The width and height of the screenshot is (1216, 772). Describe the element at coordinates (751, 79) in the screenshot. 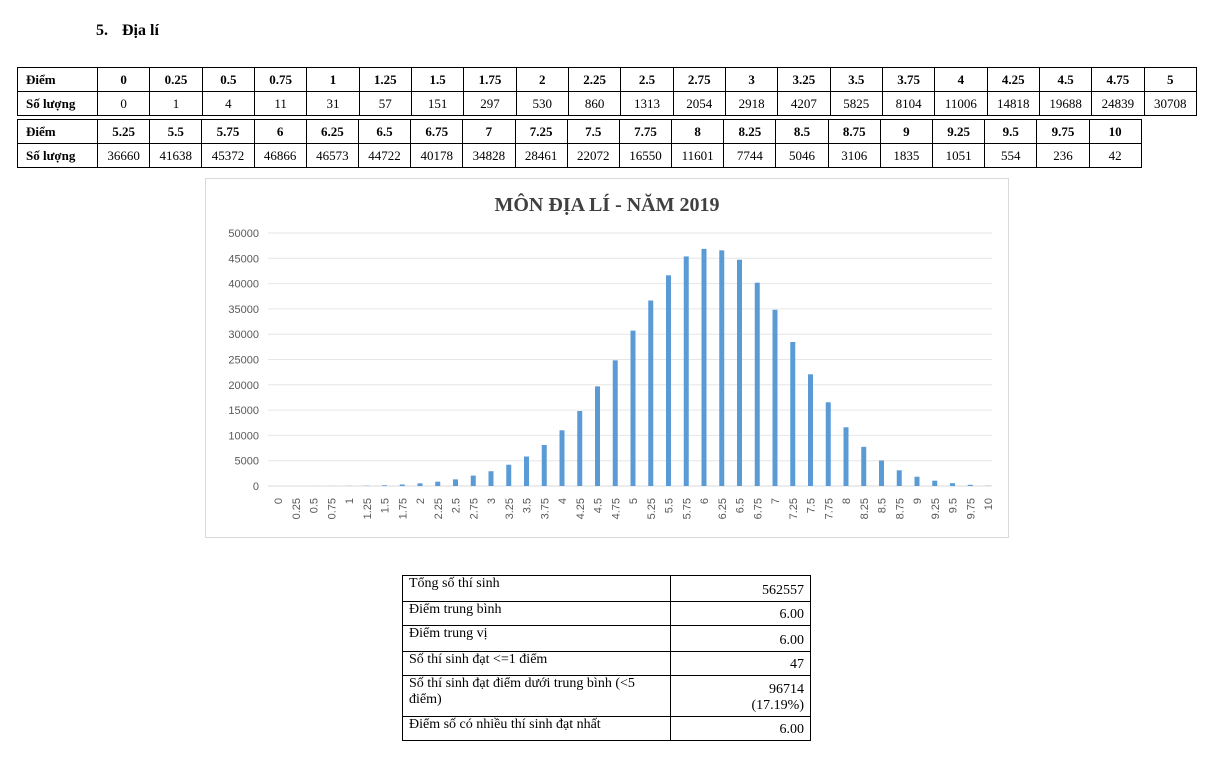

I see `score-cell: 3` at that location.